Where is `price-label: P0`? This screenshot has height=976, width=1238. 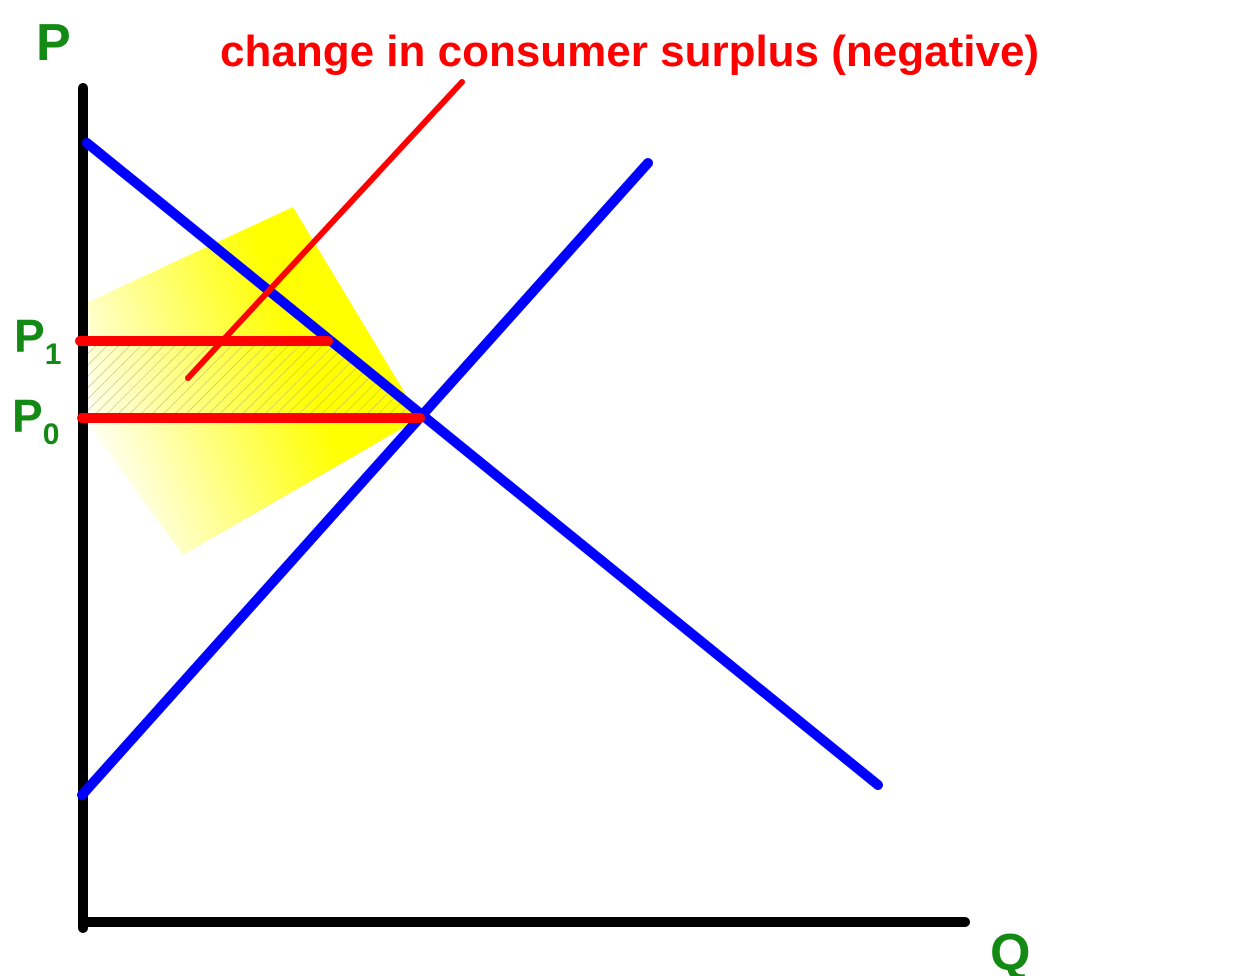
price-label: P0 is located at coordinates (35, 420).